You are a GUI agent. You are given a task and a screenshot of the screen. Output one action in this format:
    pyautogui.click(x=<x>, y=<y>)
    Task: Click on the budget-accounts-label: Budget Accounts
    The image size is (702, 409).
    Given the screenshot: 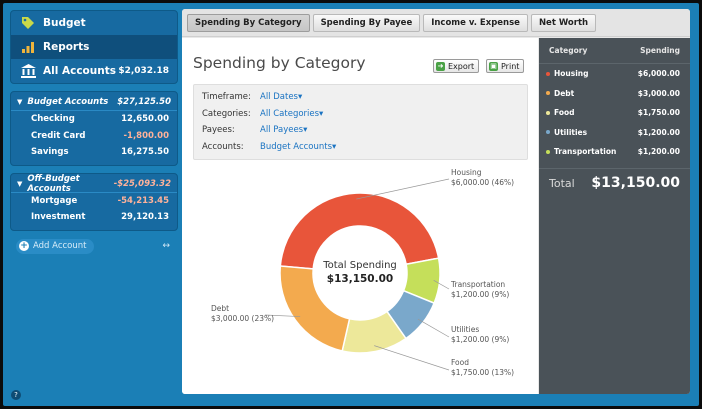 What is the action you would take?
    pyautogui.click(x=68, y=102)
    